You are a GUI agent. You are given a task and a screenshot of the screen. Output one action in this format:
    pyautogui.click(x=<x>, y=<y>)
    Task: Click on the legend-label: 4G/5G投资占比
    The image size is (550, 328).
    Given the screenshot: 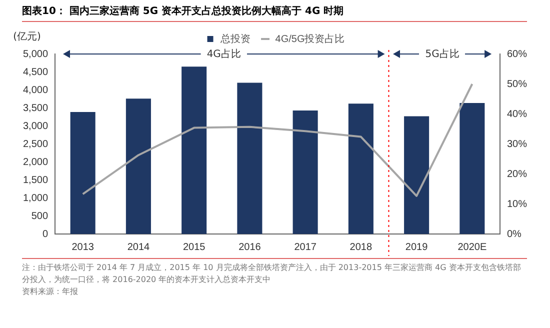 What is the action you would take?
    pyautogui.click(x=310, y=38)
    